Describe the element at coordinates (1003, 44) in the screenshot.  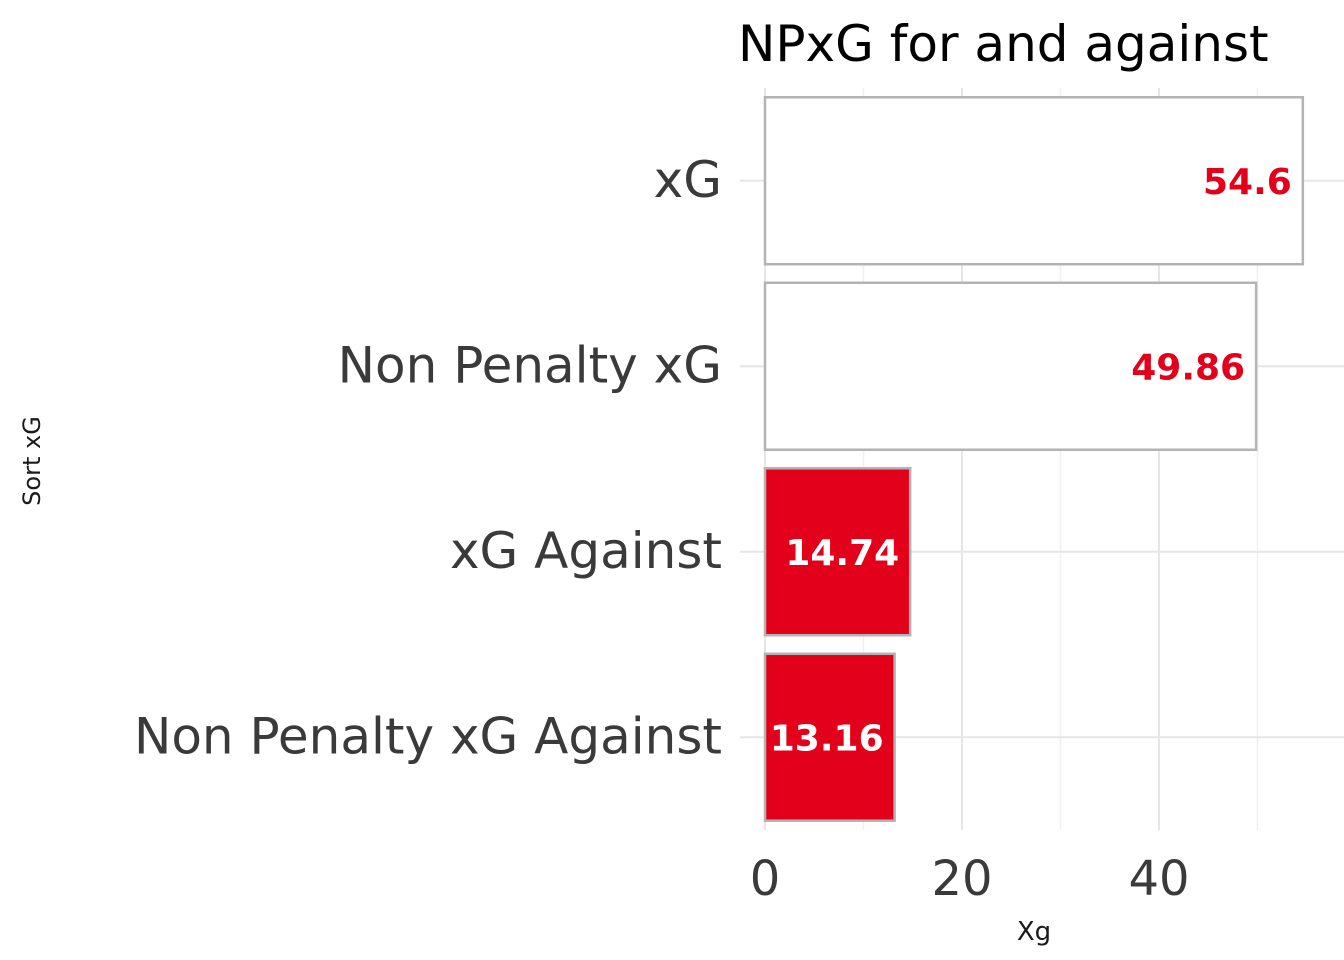
I see `chart-title: NPxG for and against` at that location.